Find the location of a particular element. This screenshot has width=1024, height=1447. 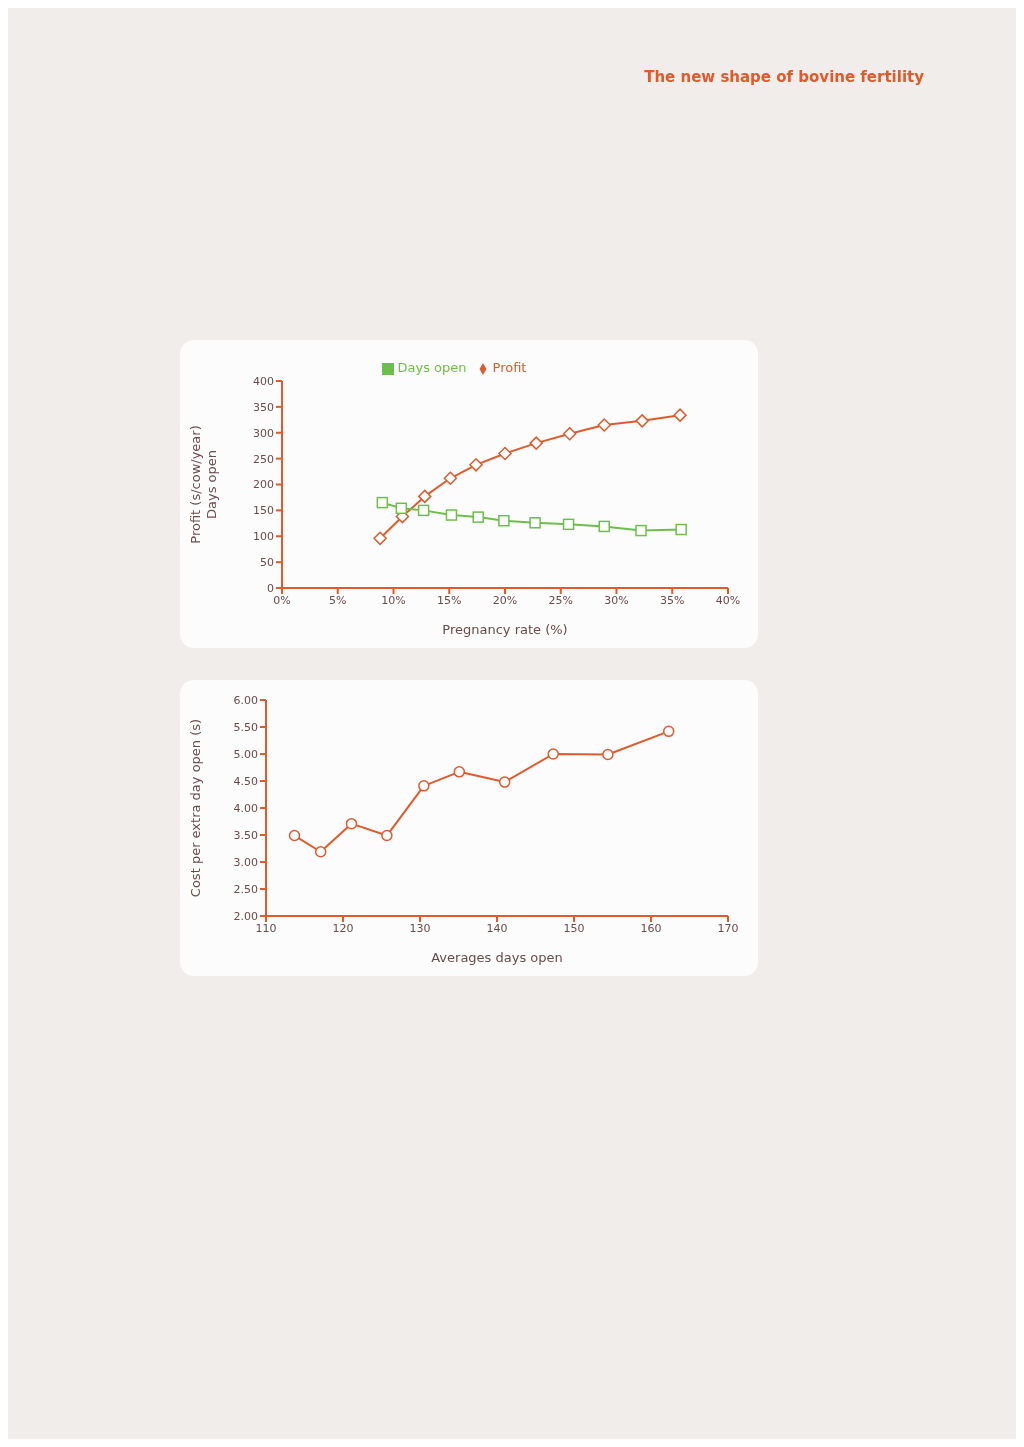

y-tick-label: 2.00 is located at coordinates (245, 916).